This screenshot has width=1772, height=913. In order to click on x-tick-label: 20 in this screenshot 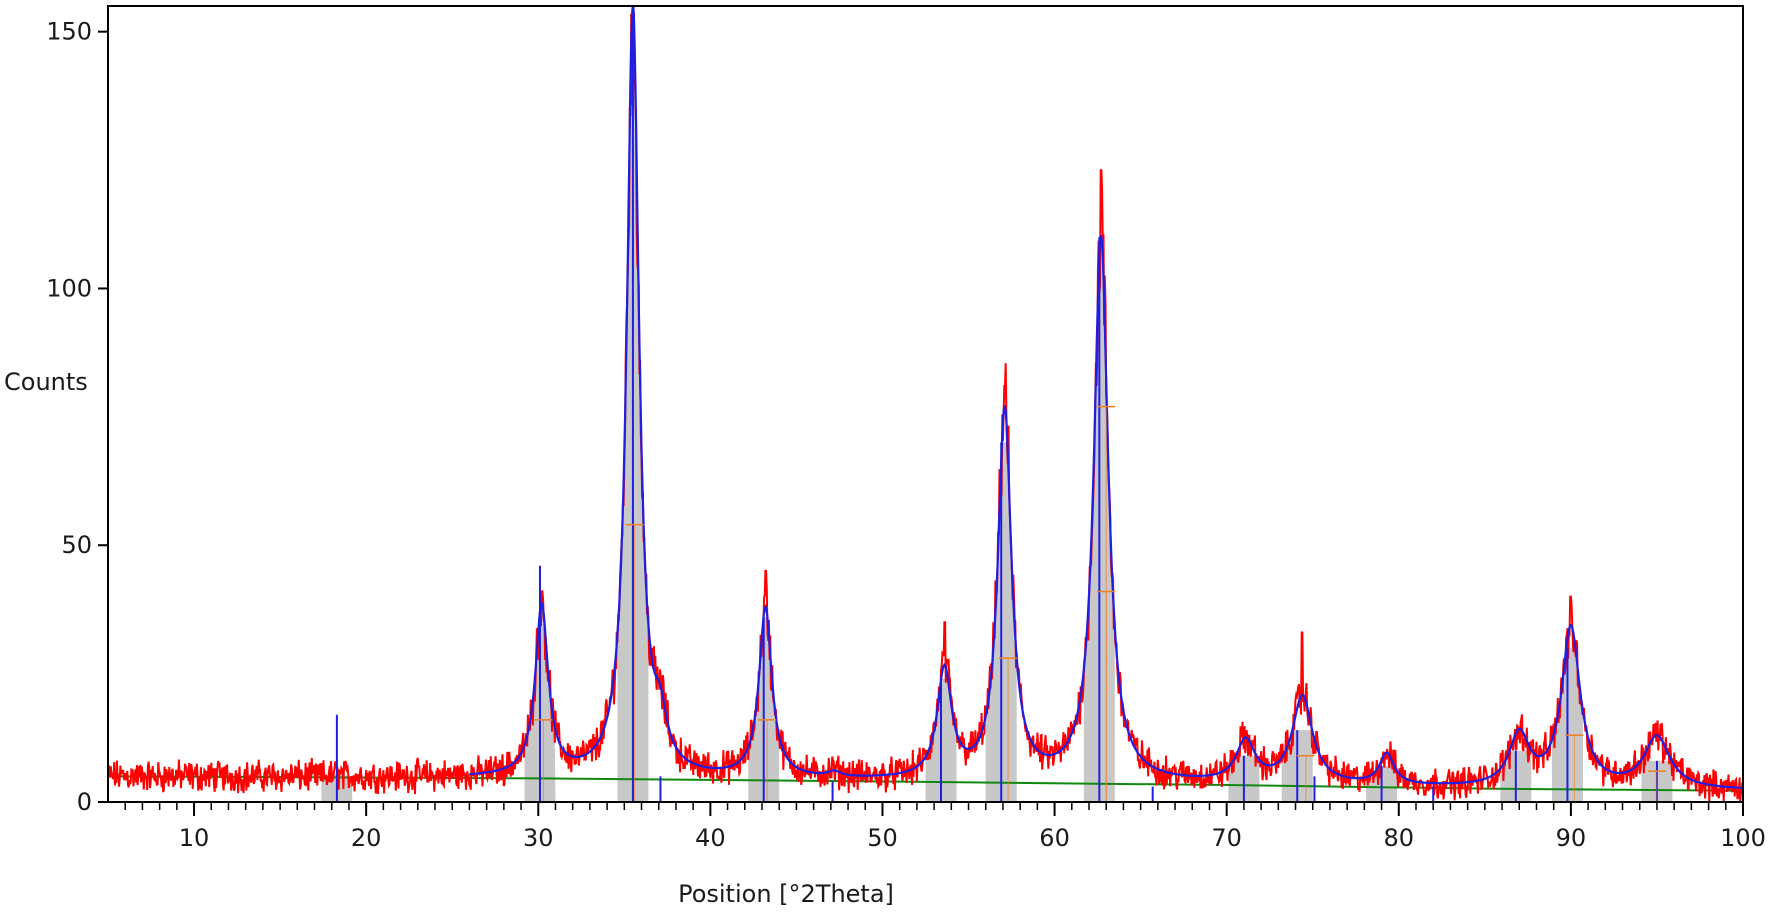, I will do `click(366, 838)`.